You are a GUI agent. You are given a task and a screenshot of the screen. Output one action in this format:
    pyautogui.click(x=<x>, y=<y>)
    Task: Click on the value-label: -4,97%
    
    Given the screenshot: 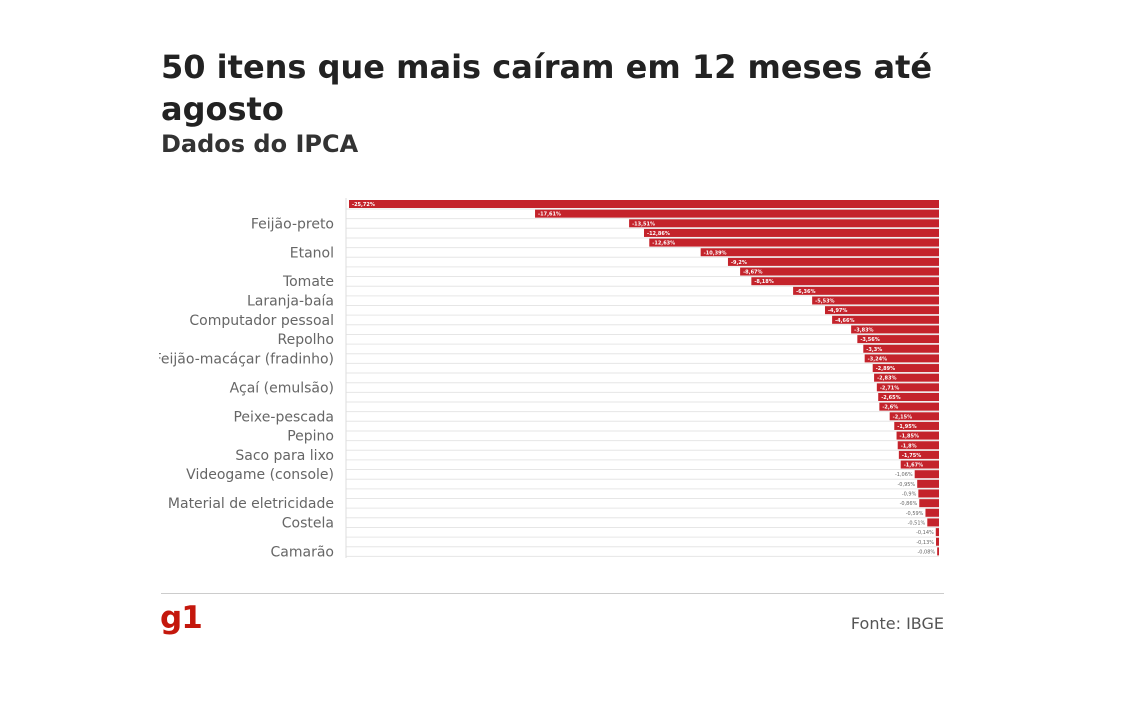 What is the action you would take?
    pyautogui.click(x=837, y=311)
    